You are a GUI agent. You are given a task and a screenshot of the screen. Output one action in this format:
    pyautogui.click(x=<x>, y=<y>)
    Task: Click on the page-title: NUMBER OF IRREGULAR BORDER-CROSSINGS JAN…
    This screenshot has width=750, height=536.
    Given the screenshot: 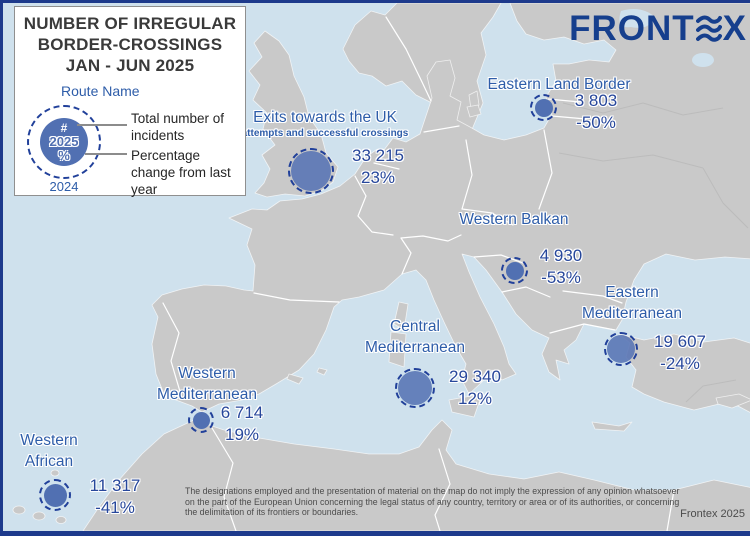 What is the action you would take?
    pyautogui.click(x=130, y=44)
    